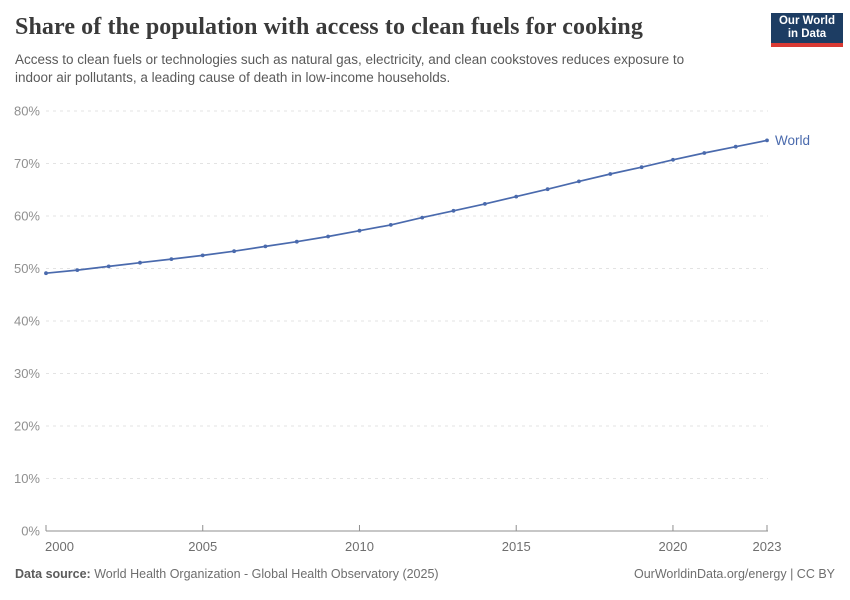  I want to click on series-end-label: World, so click(792, 140).